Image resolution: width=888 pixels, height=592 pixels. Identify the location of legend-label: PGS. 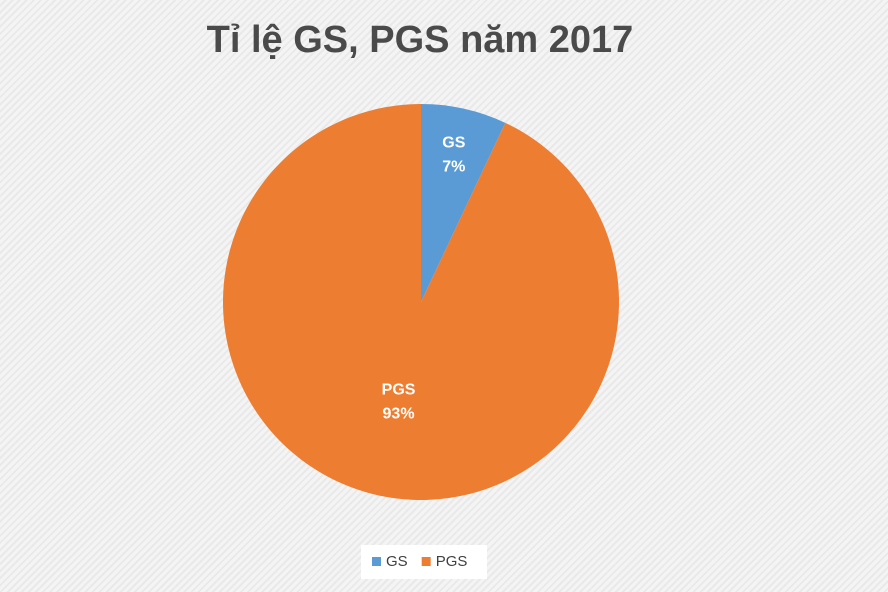
(452, 561).